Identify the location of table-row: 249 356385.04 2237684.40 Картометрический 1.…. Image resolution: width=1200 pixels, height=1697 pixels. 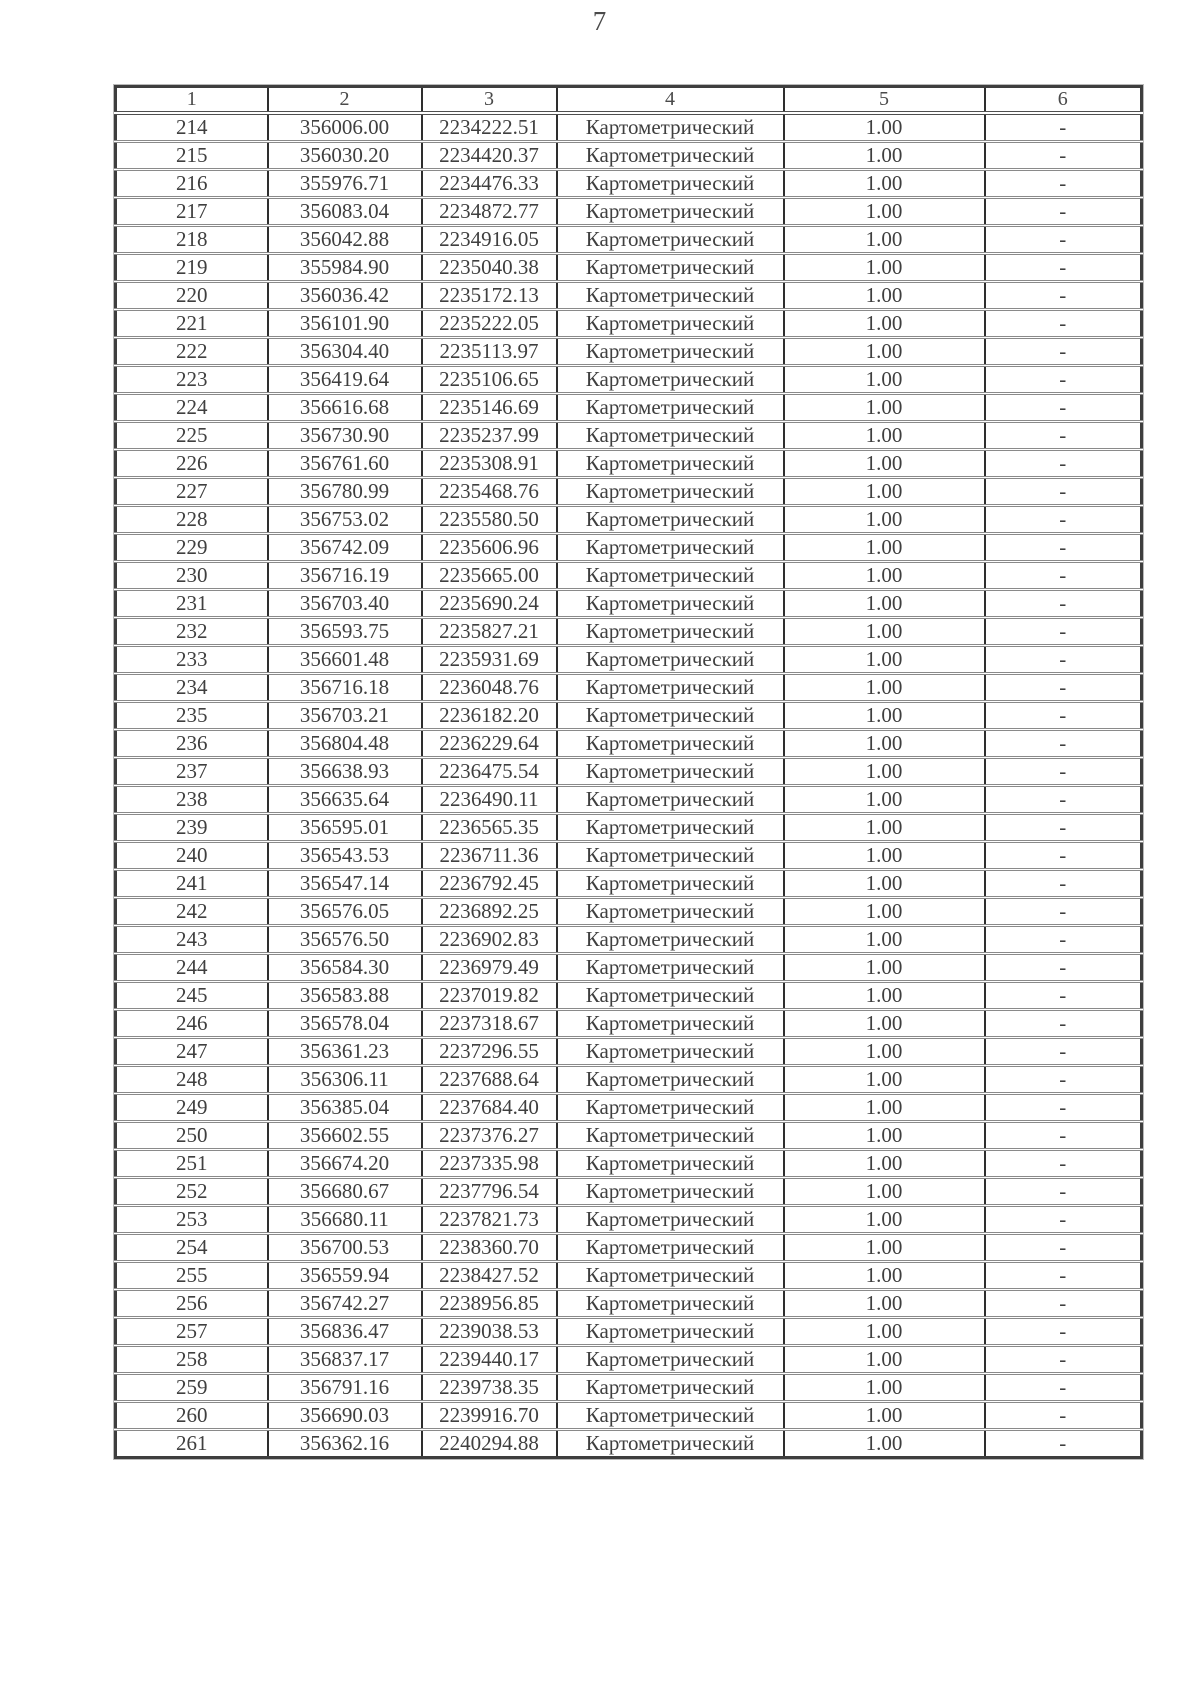
(628, 1107).